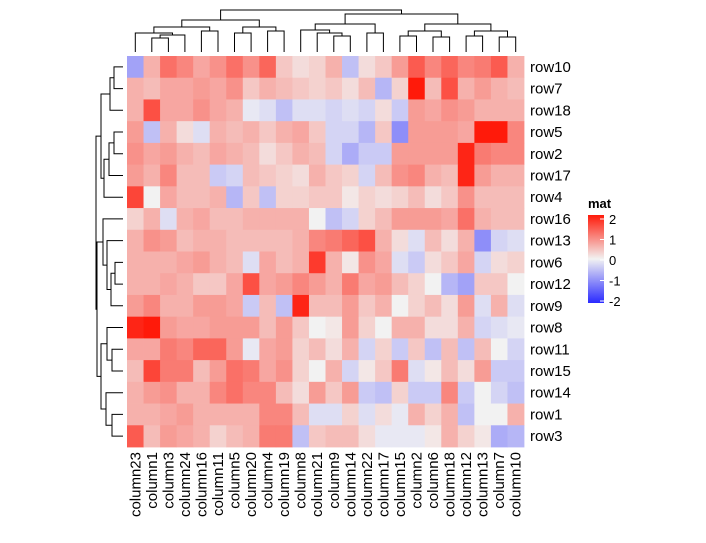 This screenshot has width=706, height=543. What do you see at coordinates (202, 154) in the screenshot?
I see `heatmap-cell-row2-column16` at bounding box center [202, 154].